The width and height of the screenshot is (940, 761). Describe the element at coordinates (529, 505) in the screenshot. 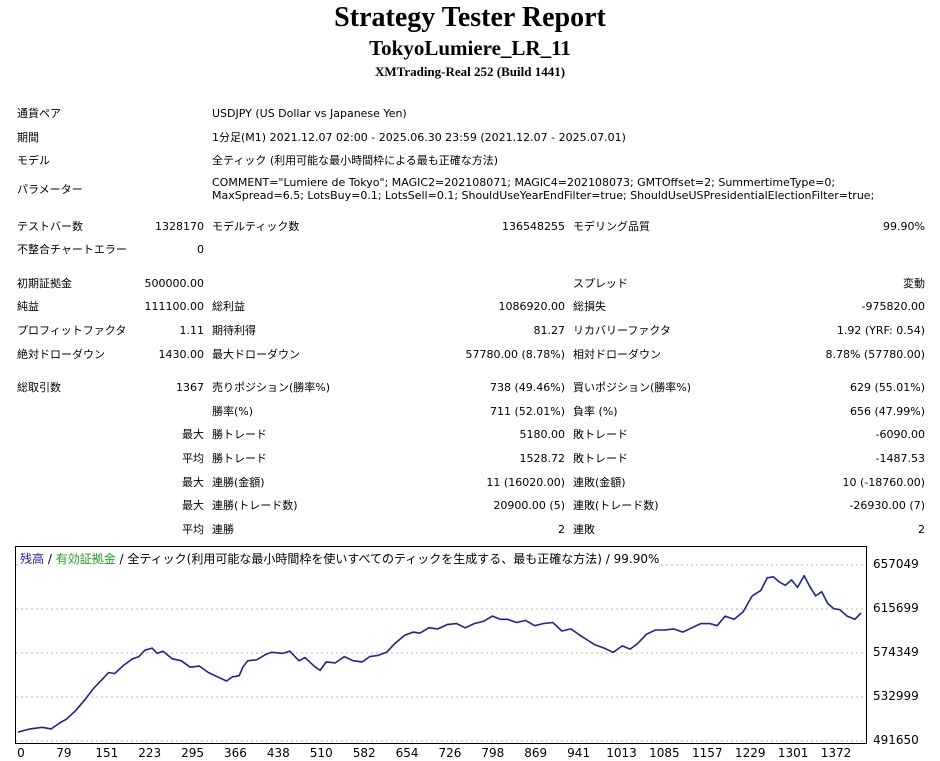

I see `max-consec-profit-value: 20900.00 (5)` at that location.